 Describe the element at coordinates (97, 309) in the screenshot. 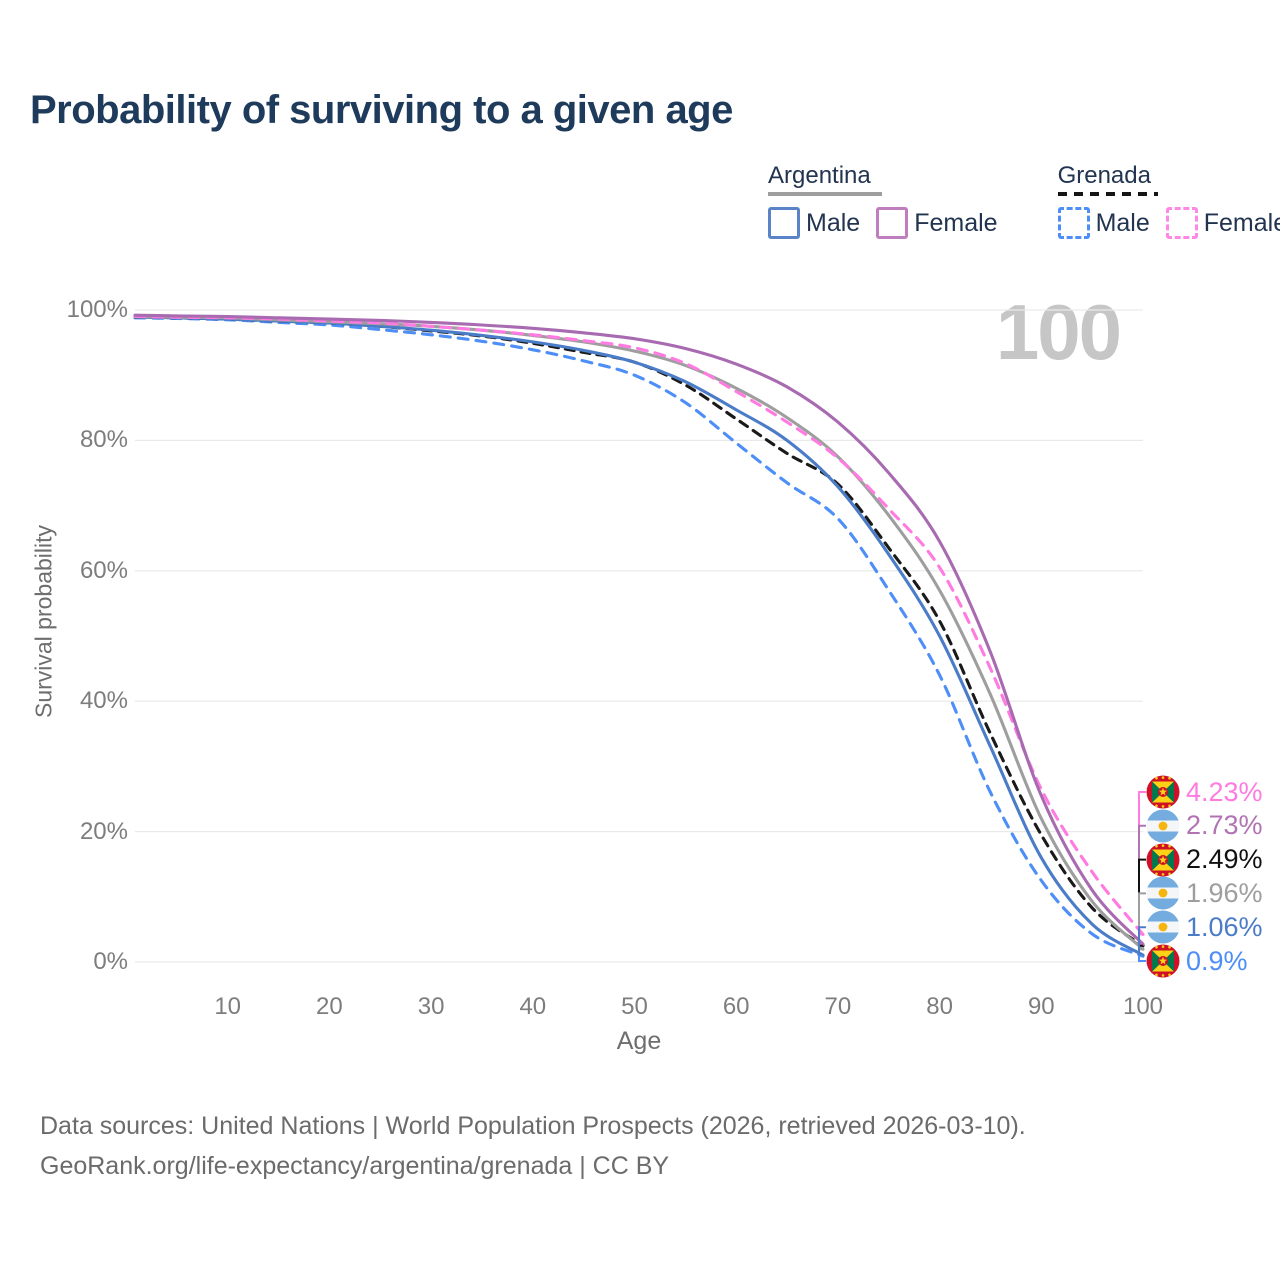

I see `y-tick-label: 100%` at that location.